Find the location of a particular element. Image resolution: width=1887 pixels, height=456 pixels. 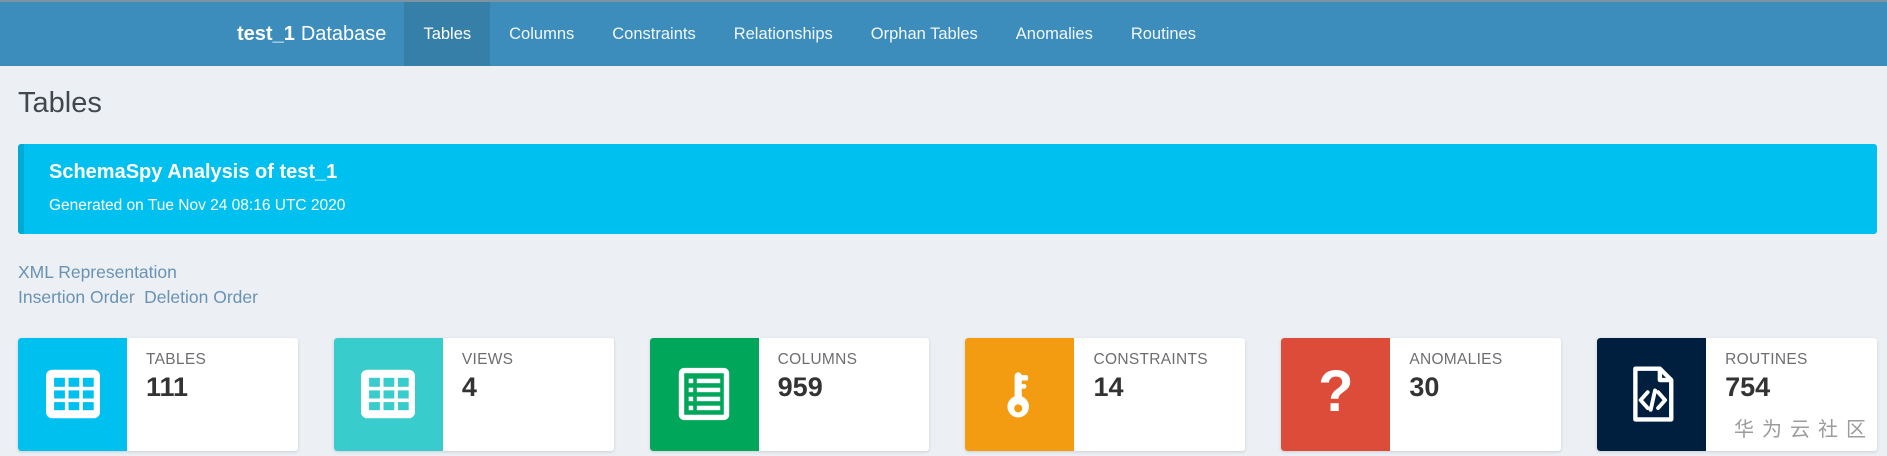

nav-tab-routines: Routines is located at coordinates (1163, 33).